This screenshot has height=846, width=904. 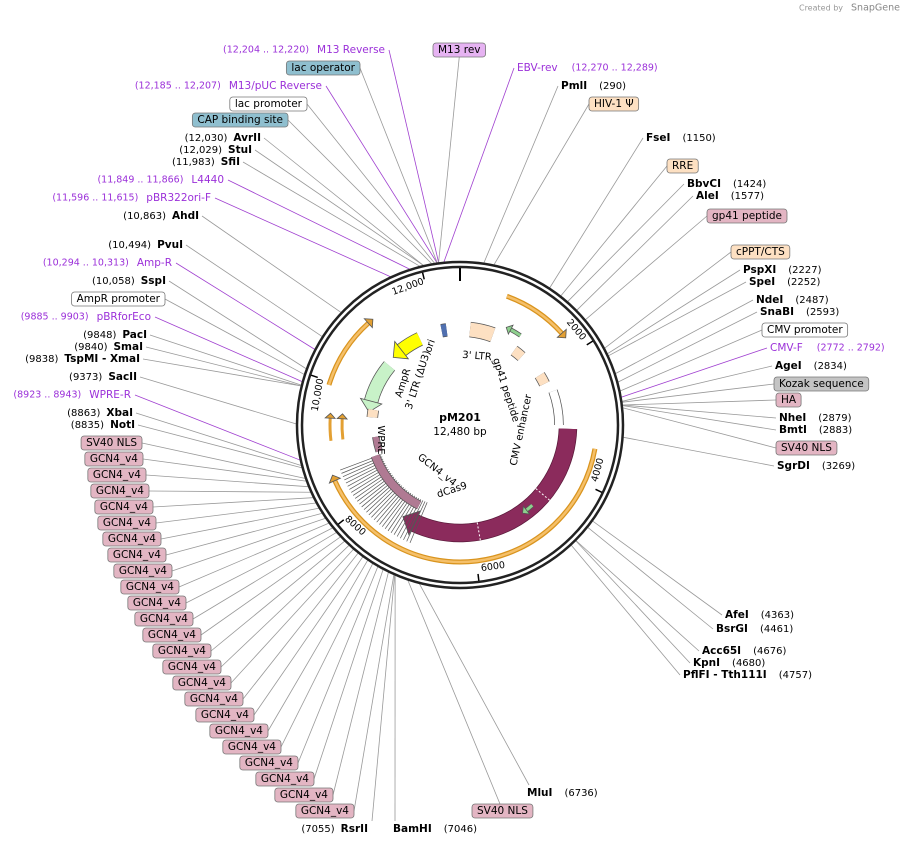 What do you see at coordinates (129, 347) in the screenshot?
I see `enzyme-name: SmaI` at bounding box center [129, 347].